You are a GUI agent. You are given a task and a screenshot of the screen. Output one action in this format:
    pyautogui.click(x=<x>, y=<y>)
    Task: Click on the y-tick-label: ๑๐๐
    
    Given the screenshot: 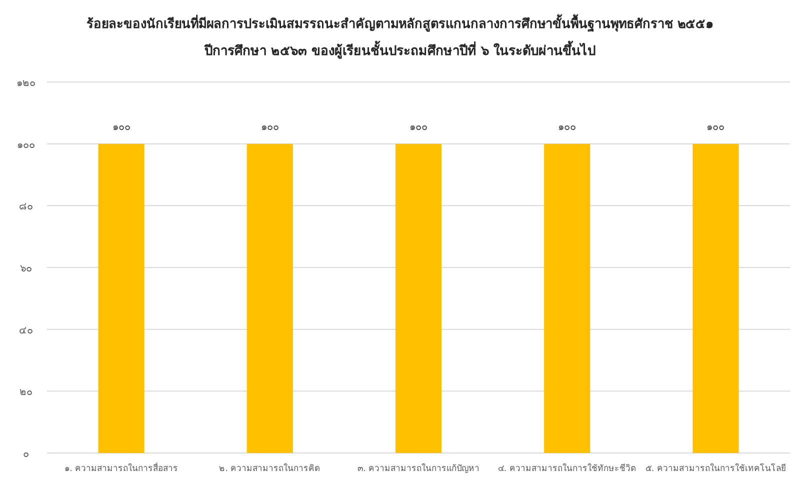 What is the action you would take?
    pyautogui.click(x=26, y=145)
    